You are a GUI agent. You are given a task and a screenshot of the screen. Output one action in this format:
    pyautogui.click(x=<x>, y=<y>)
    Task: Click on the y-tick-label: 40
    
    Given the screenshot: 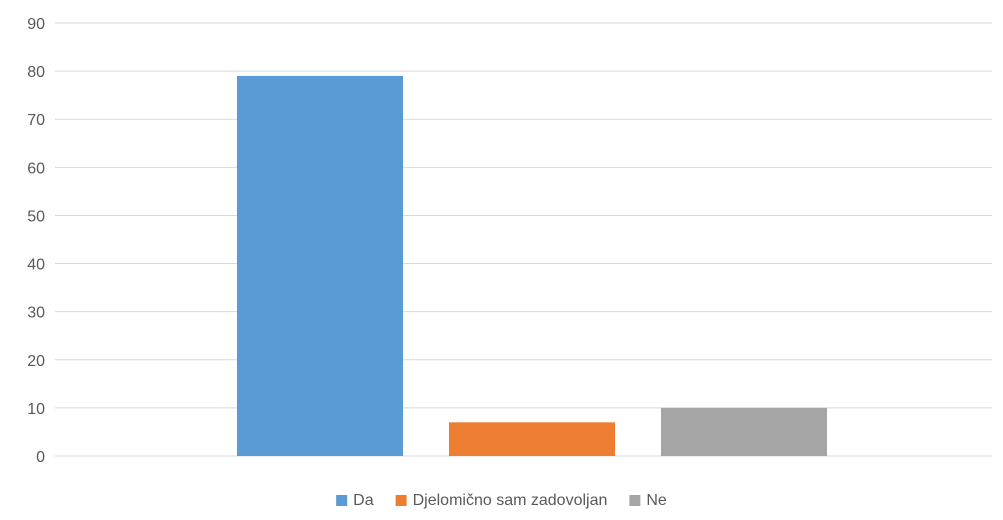 What is the action you would take?
    pyautogui.click(x=36, y=265)
    